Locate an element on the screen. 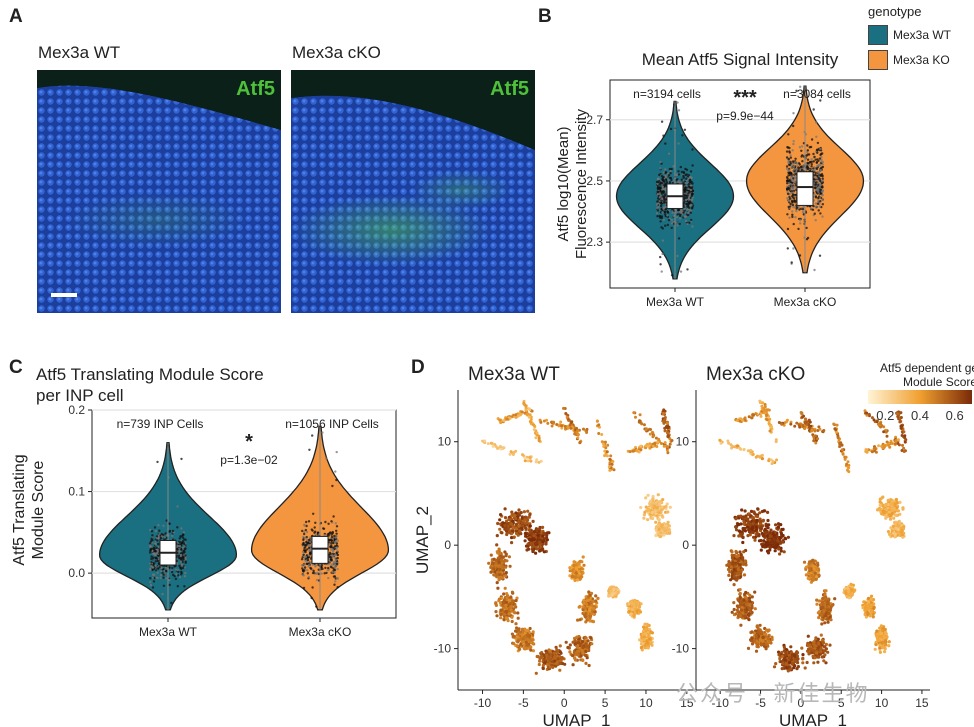  legend-label-ko: Mex3a KO is located at coordinates (921, 60).